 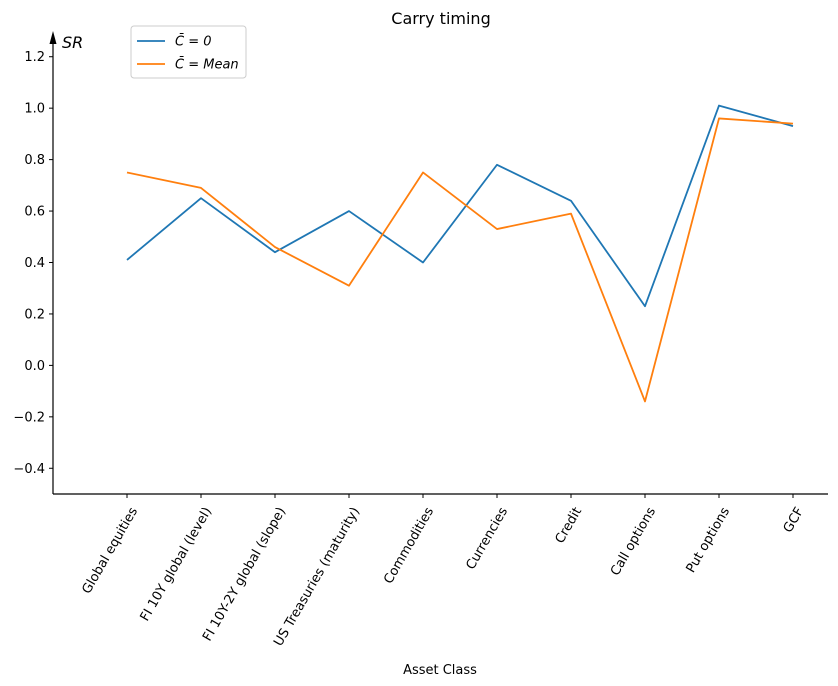 What do you see at coordinates (207, 64) in the screenshot?
I see `legend-entry: C̄ = Mean` at bounding box center [207, 64].